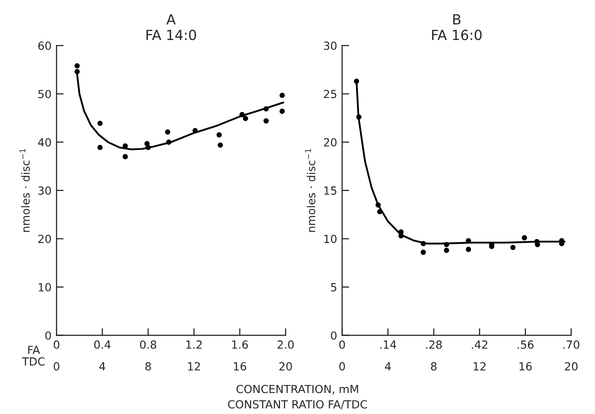  I want to click on y-tick-label: 50, so click(44, 94).